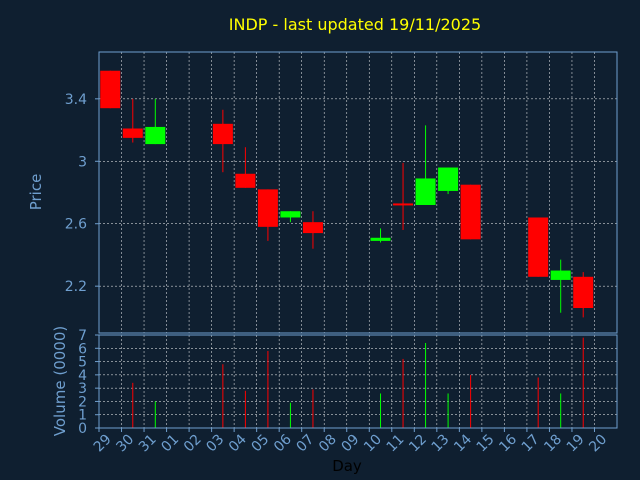 The height and width of the screenshot is (480, 640). What do you see at coordinates (76, 287) in the screenshot?
I see `price-tick-label: 2.2` at bounding box center [76, 287].